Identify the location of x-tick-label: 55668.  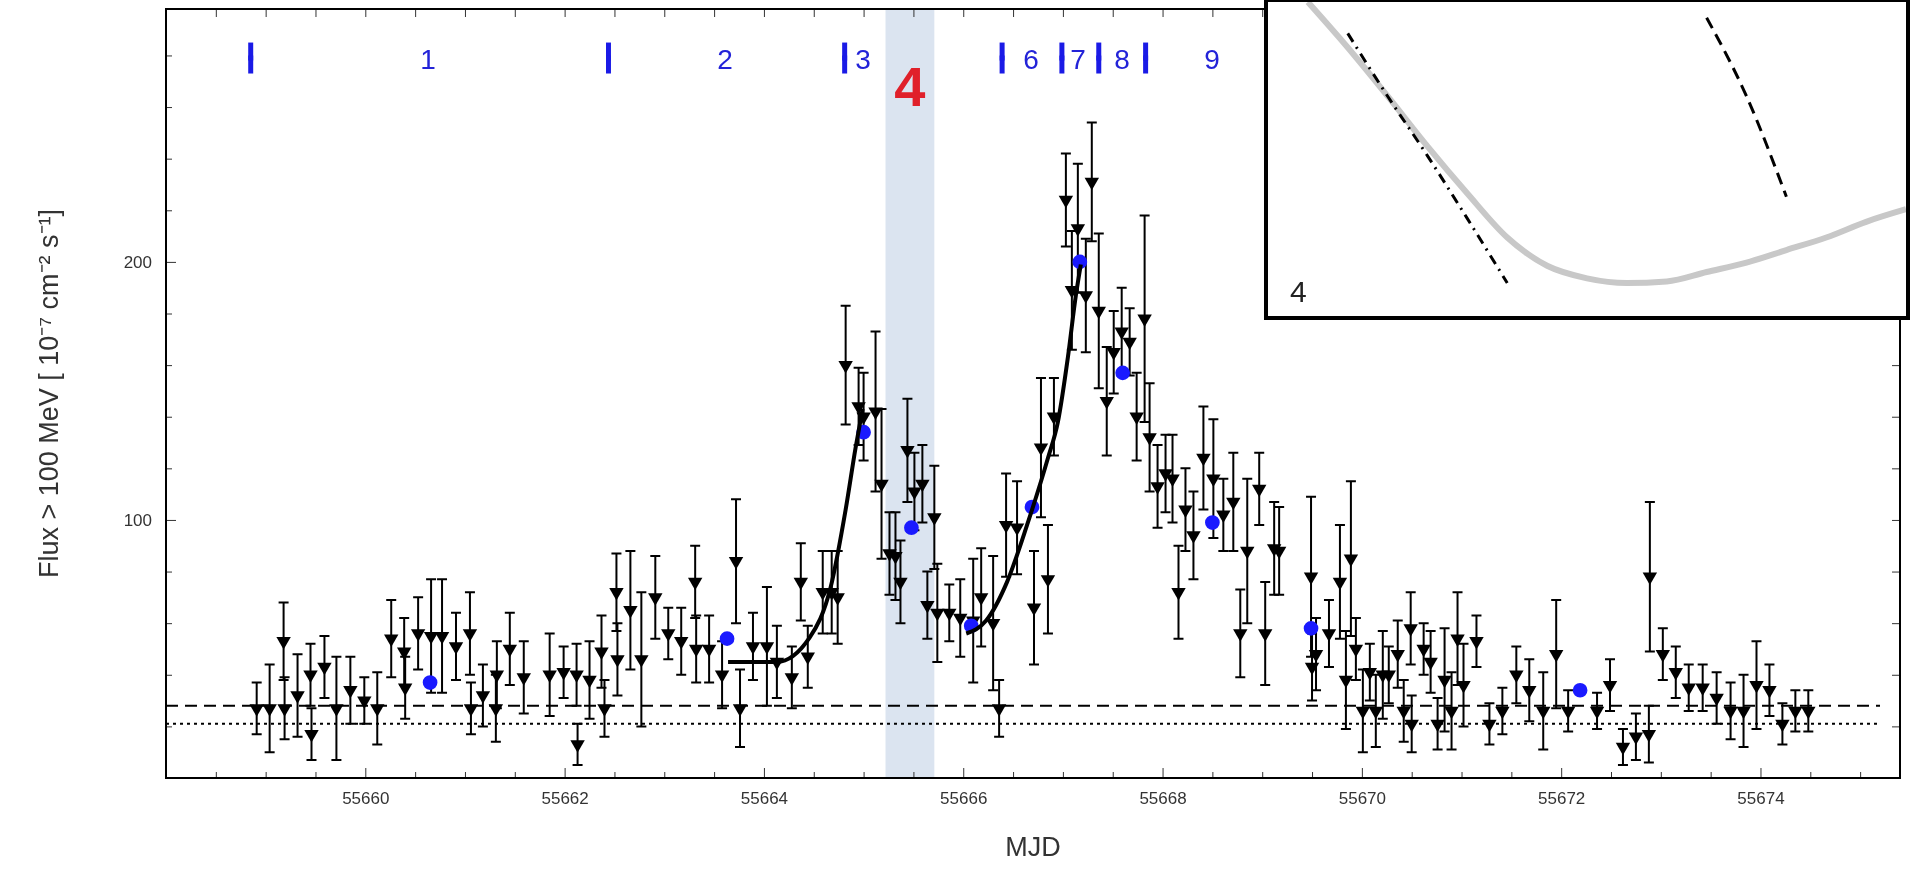
(1163, 799).